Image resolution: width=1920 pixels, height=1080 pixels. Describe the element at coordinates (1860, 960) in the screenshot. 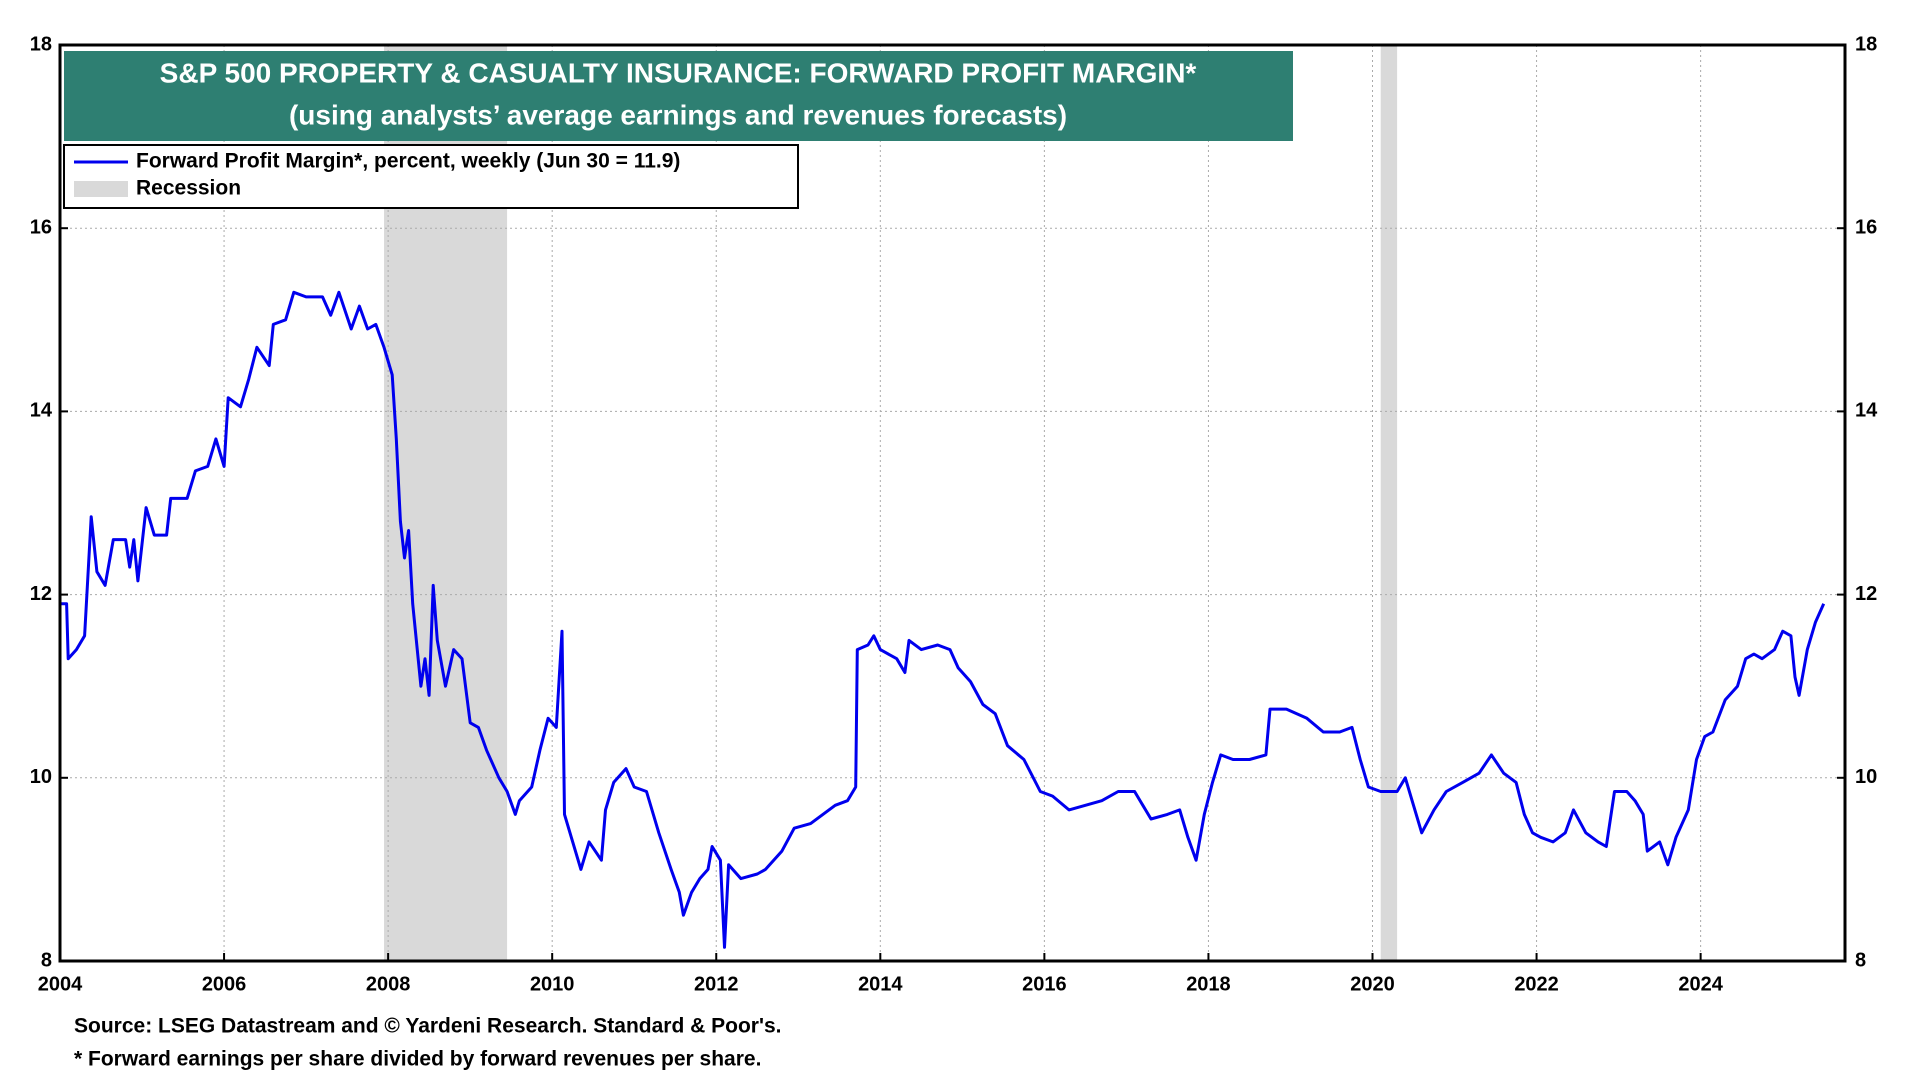

I see `y2-tick-label: 8` at that location.